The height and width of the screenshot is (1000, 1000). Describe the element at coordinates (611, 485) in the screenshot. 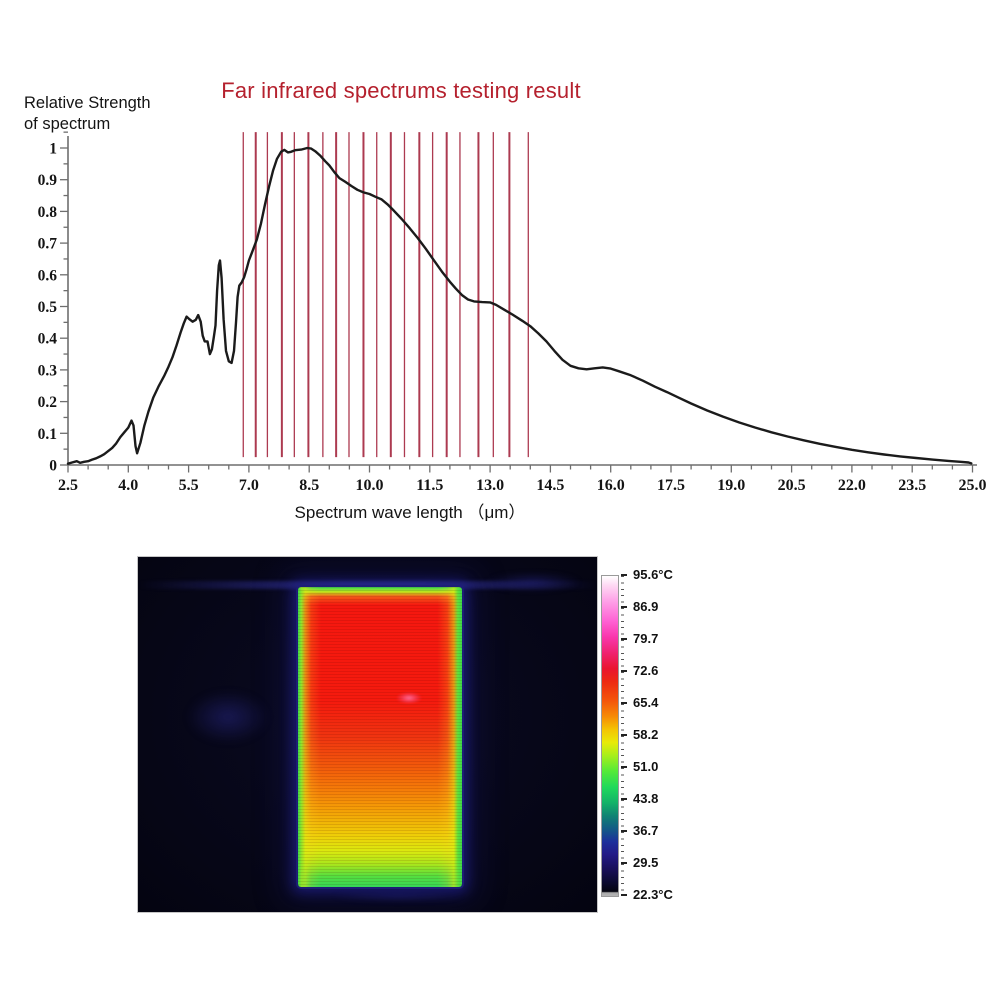

I see `svg-text: 16.0` at that location.